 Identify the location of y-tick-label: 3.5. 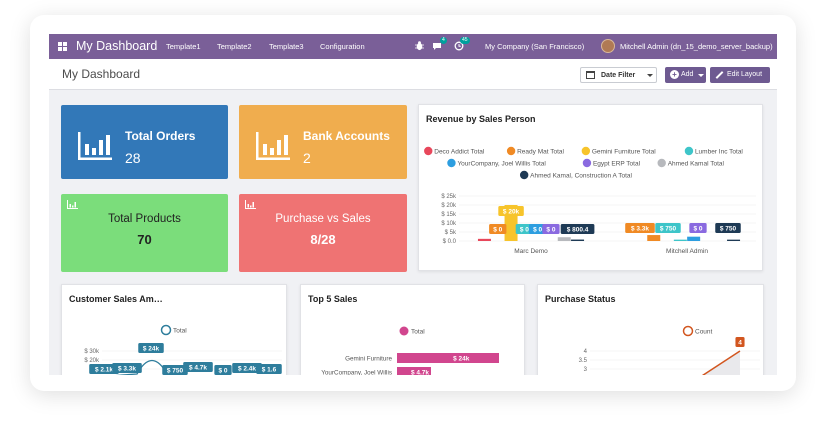
(583, 361).